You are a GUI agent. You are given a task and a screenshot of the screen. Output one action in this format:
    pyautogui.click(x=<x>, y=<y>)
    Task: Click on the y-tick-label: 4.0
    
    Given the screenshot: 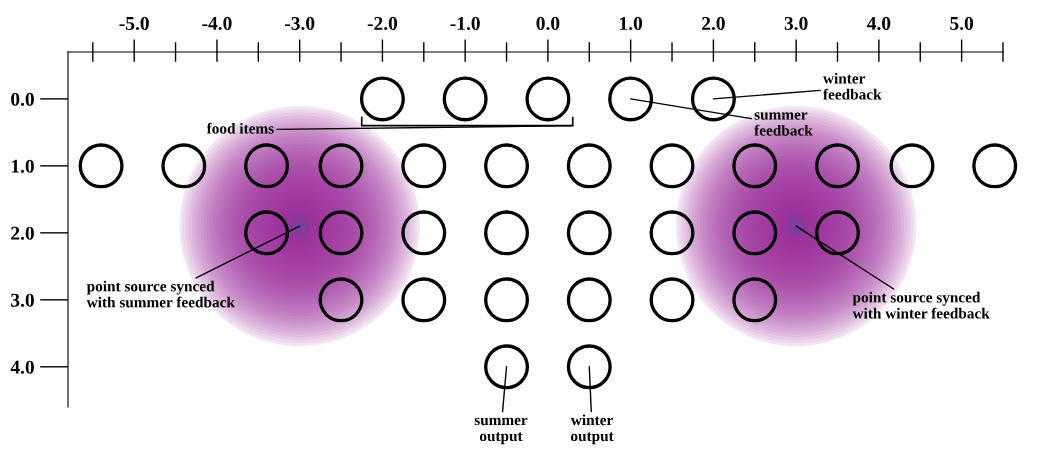 What is the action you would take?
    pyautogui.click(x=22, y=367)
    